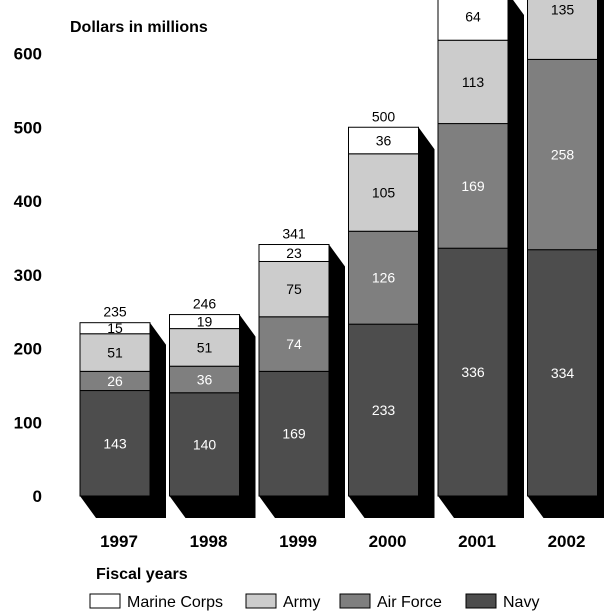 This screenshot has height=611, width=604. I want to click on y-axis: 0100200300400500600700800, so click(28, 276).